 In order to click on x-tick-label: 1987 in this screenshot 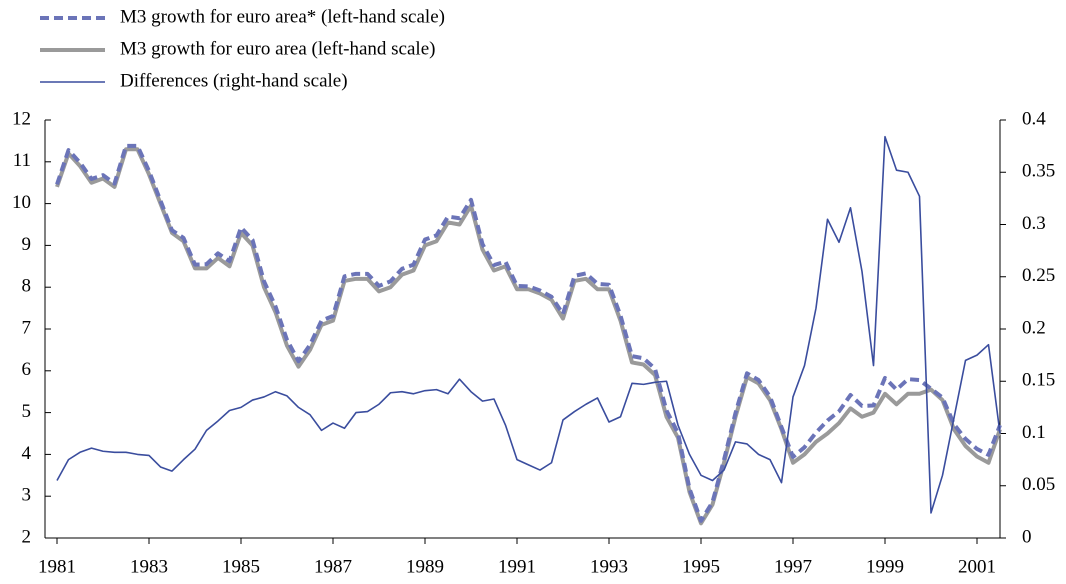, I will do `click(333, 566)`.